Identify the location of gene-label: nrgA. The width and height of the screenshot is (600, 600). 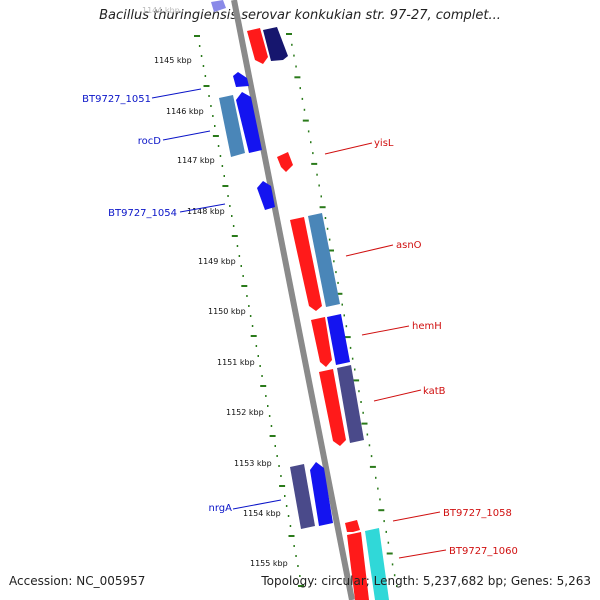
(221, 508).